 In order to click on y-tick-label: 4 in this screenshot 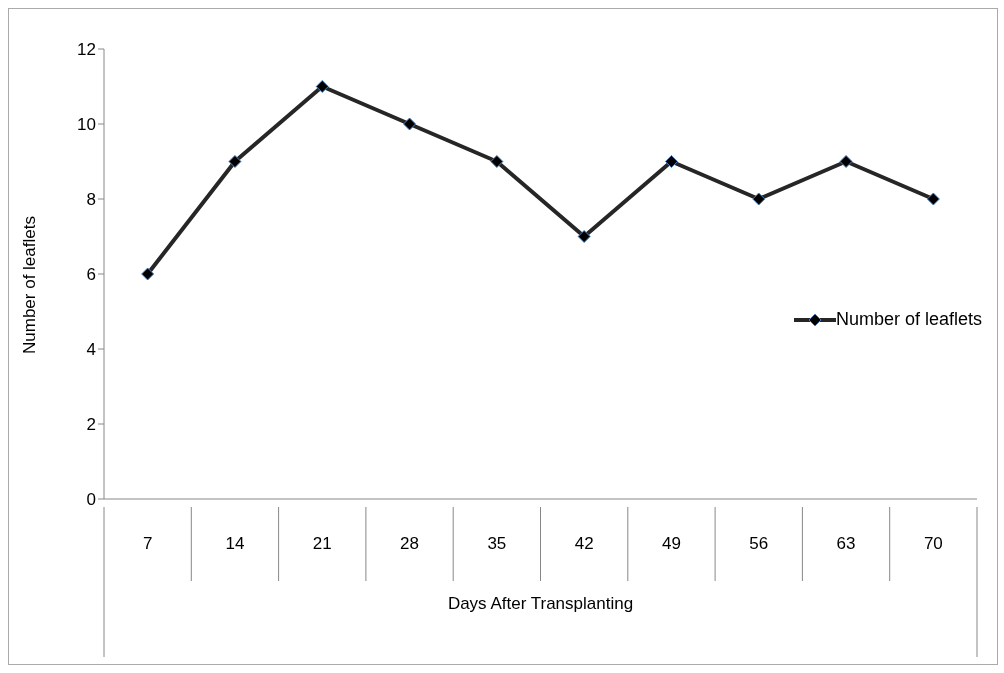, I will do `click(91, 350)`.